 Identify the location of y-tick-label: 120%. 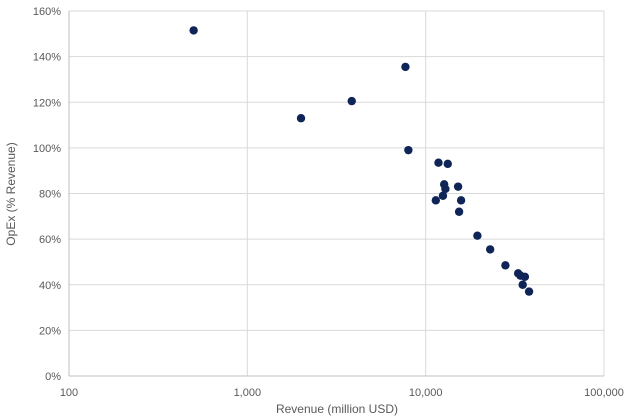
(47, 103).